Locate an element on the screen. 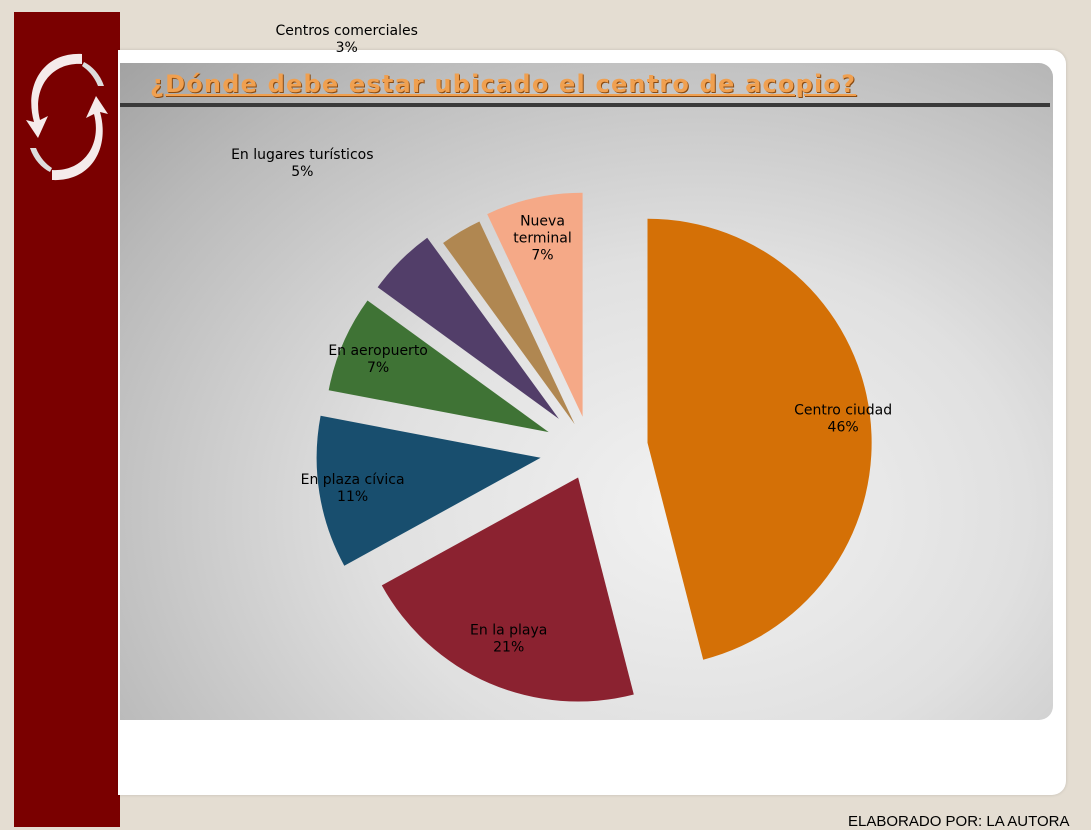  pie-slice-en-lugares-tur-sticos is located at coordinates (468, 328).